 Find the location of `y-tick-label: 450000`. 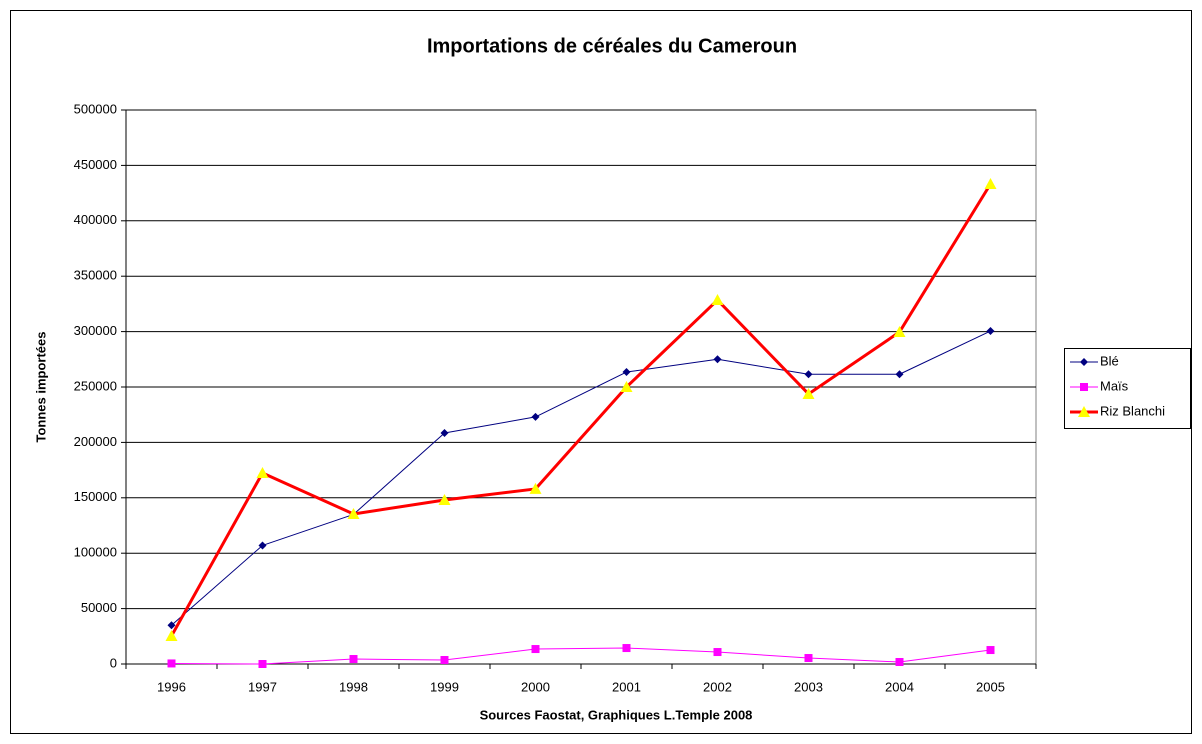

y-tick-label: 450000 is located at coordinates (95, 164).